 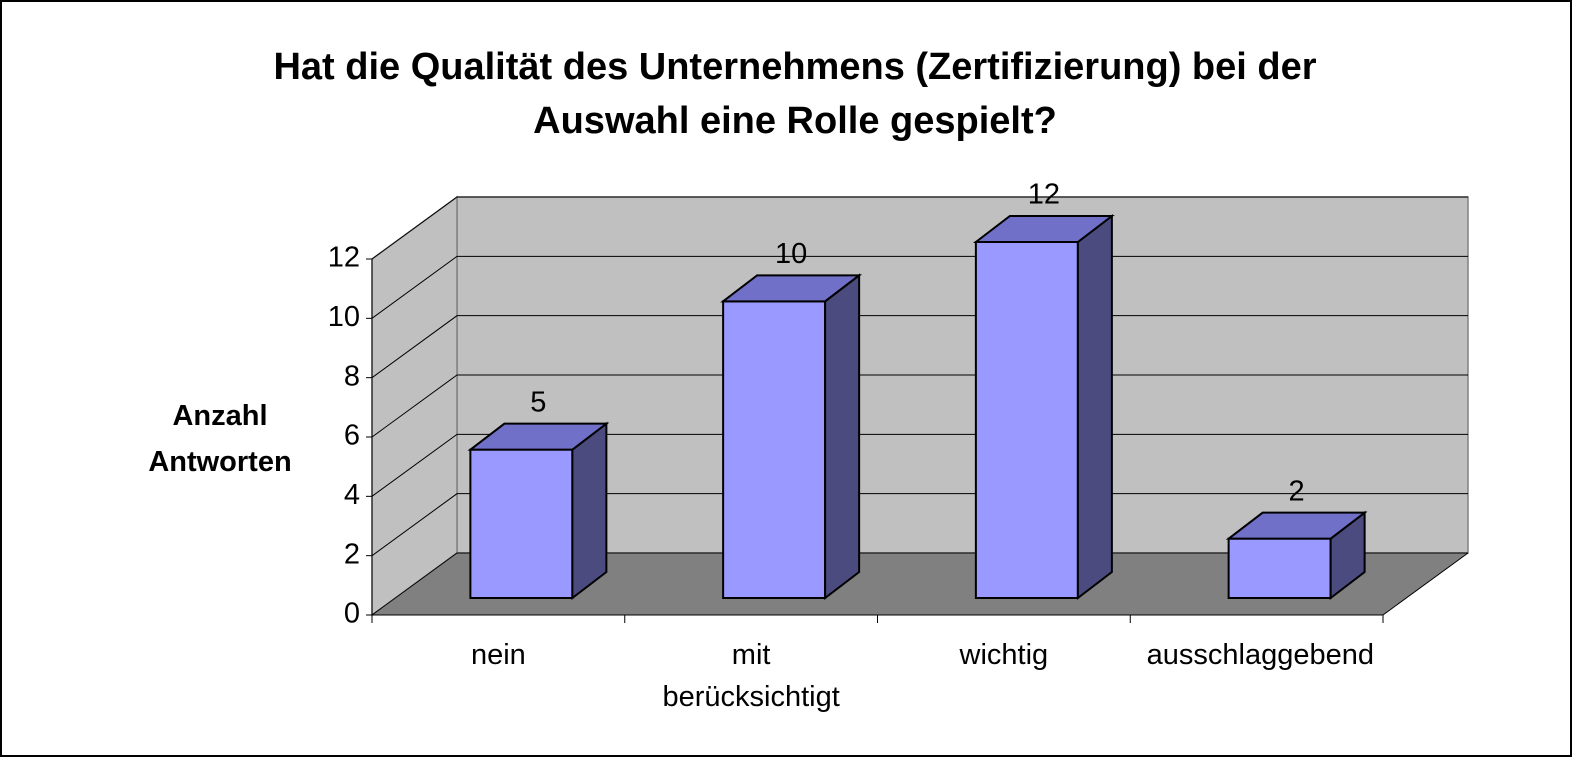 What do you see at coordinates (1004, 655) in the screenshot?
I see `x-tick-label: wichtig` at bounding box center [1004, 655].